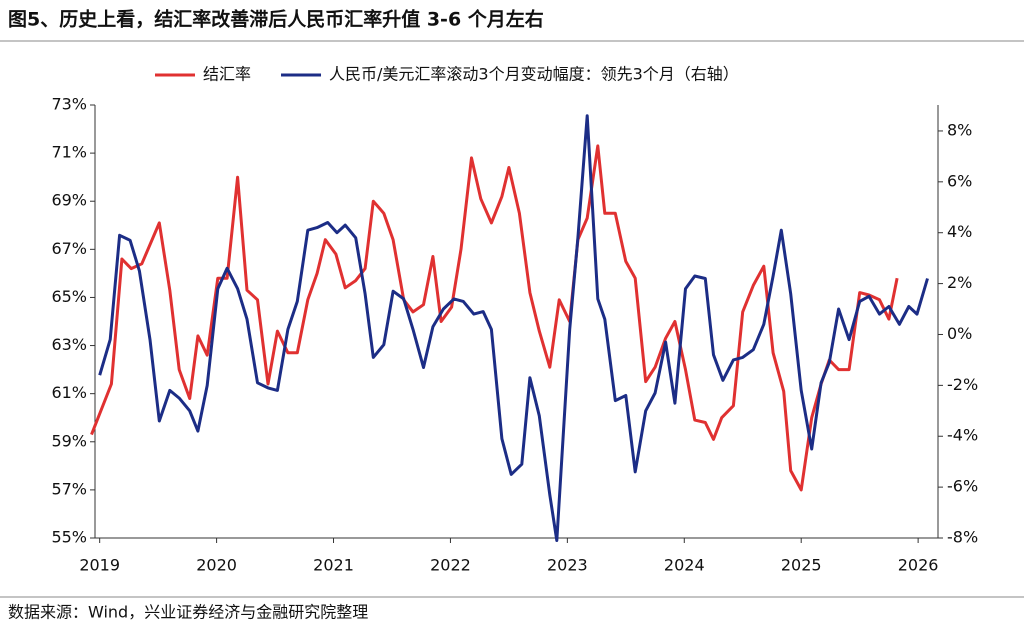  I want to click on y-tick-label: 73%, so click(69, 104).